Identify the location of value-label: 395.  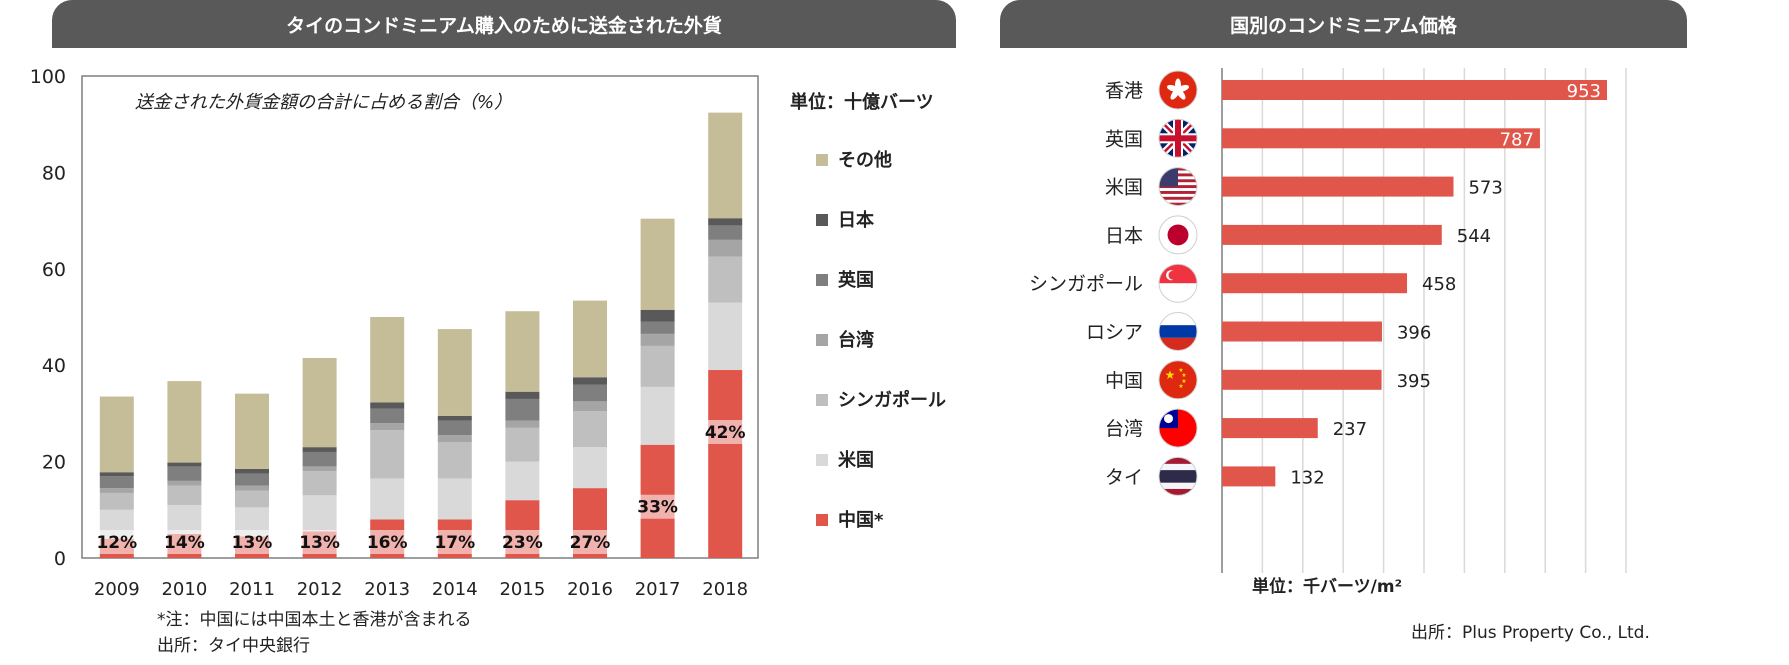
(1414, 381).